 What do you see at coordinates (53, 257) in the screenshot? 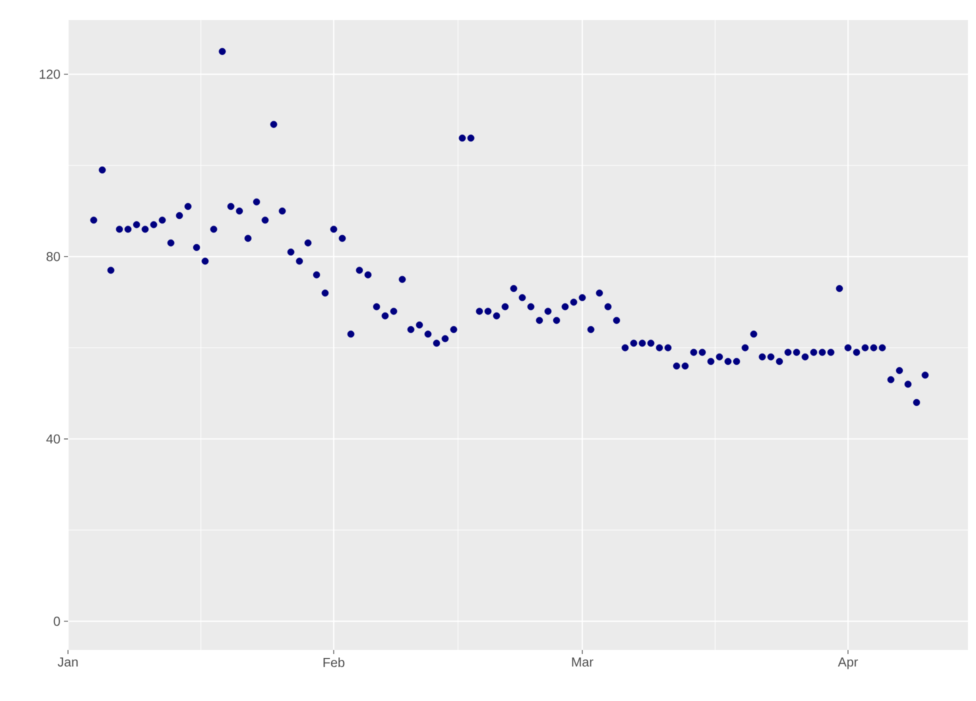
I see `y-tick-label: 80` at bounding box center [53, 257].